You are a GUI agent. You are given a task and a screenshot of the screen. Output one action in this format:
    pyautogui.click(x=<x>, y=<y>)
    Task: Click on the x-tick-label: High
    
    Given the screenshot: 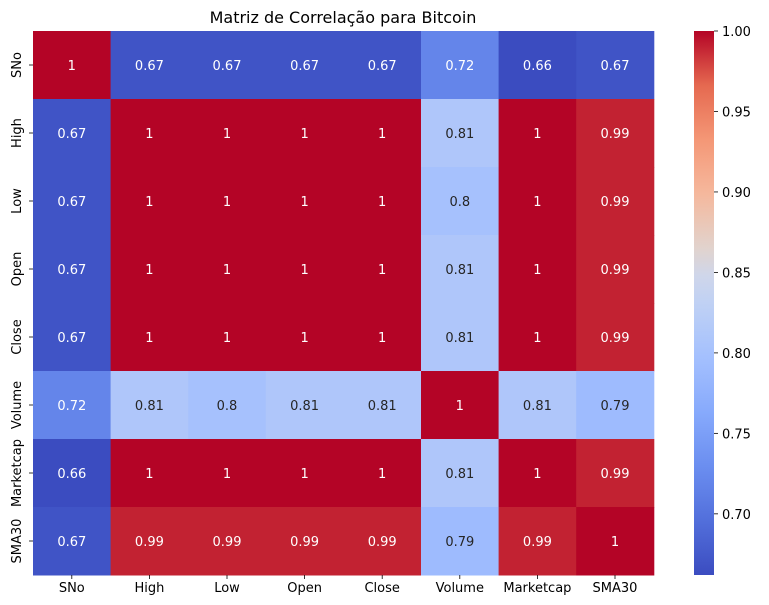 What is the action you would take?
    pyautogui.click(x=149, y=588)
    